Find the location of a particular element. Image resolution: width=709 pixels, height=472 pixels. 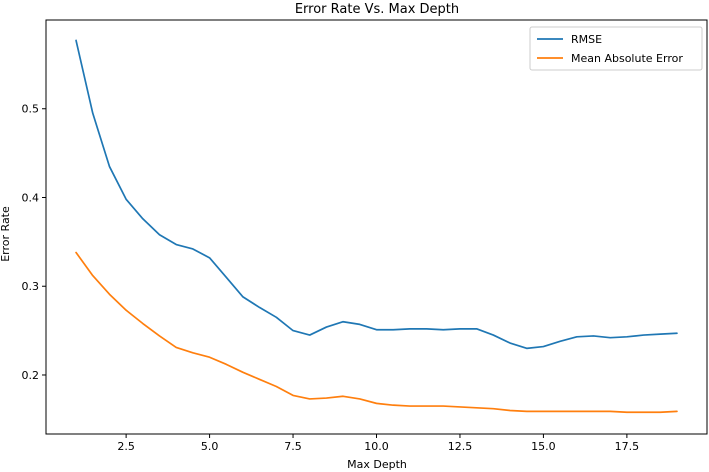

legend-box is located at coordinates (616, 48).